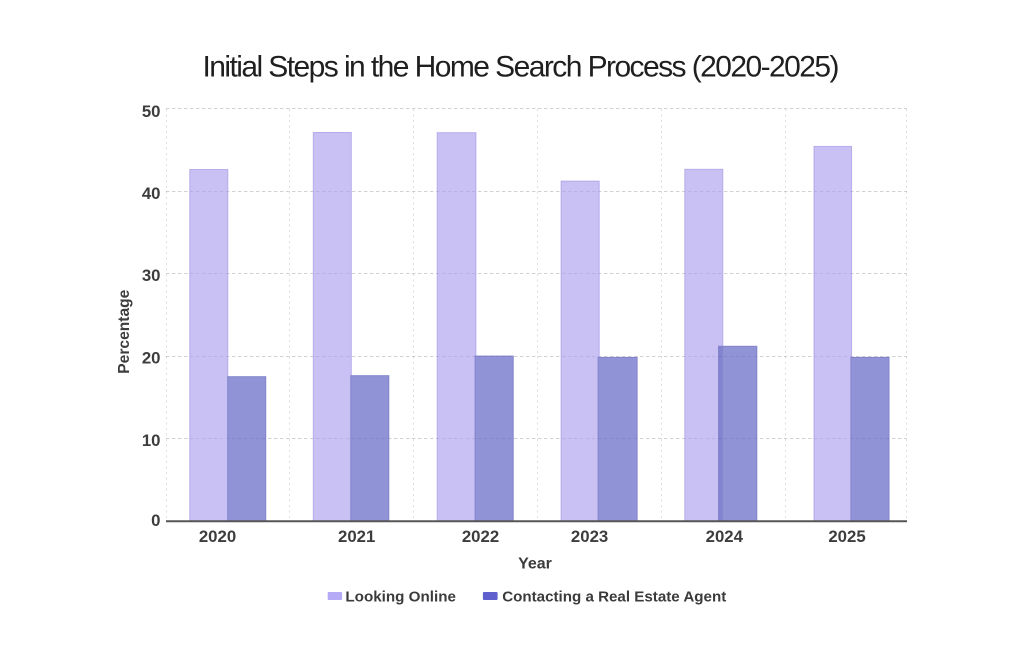  I want to click on svg-text: 40, so click(151, 193).